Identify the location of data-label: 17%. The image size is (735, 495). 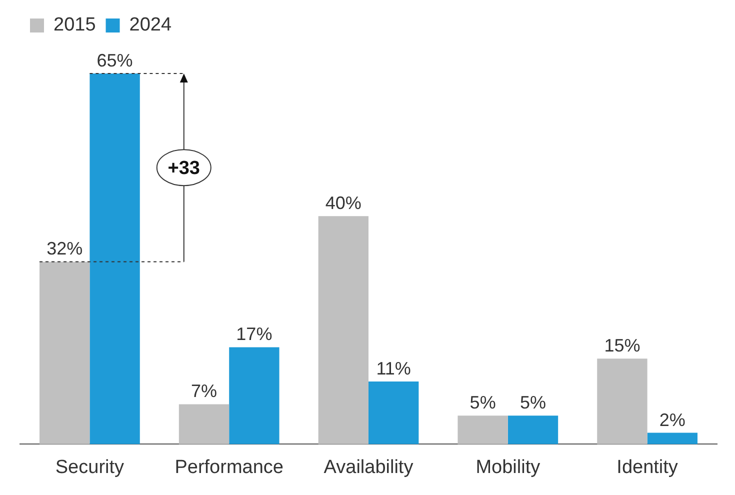
(254, 334).